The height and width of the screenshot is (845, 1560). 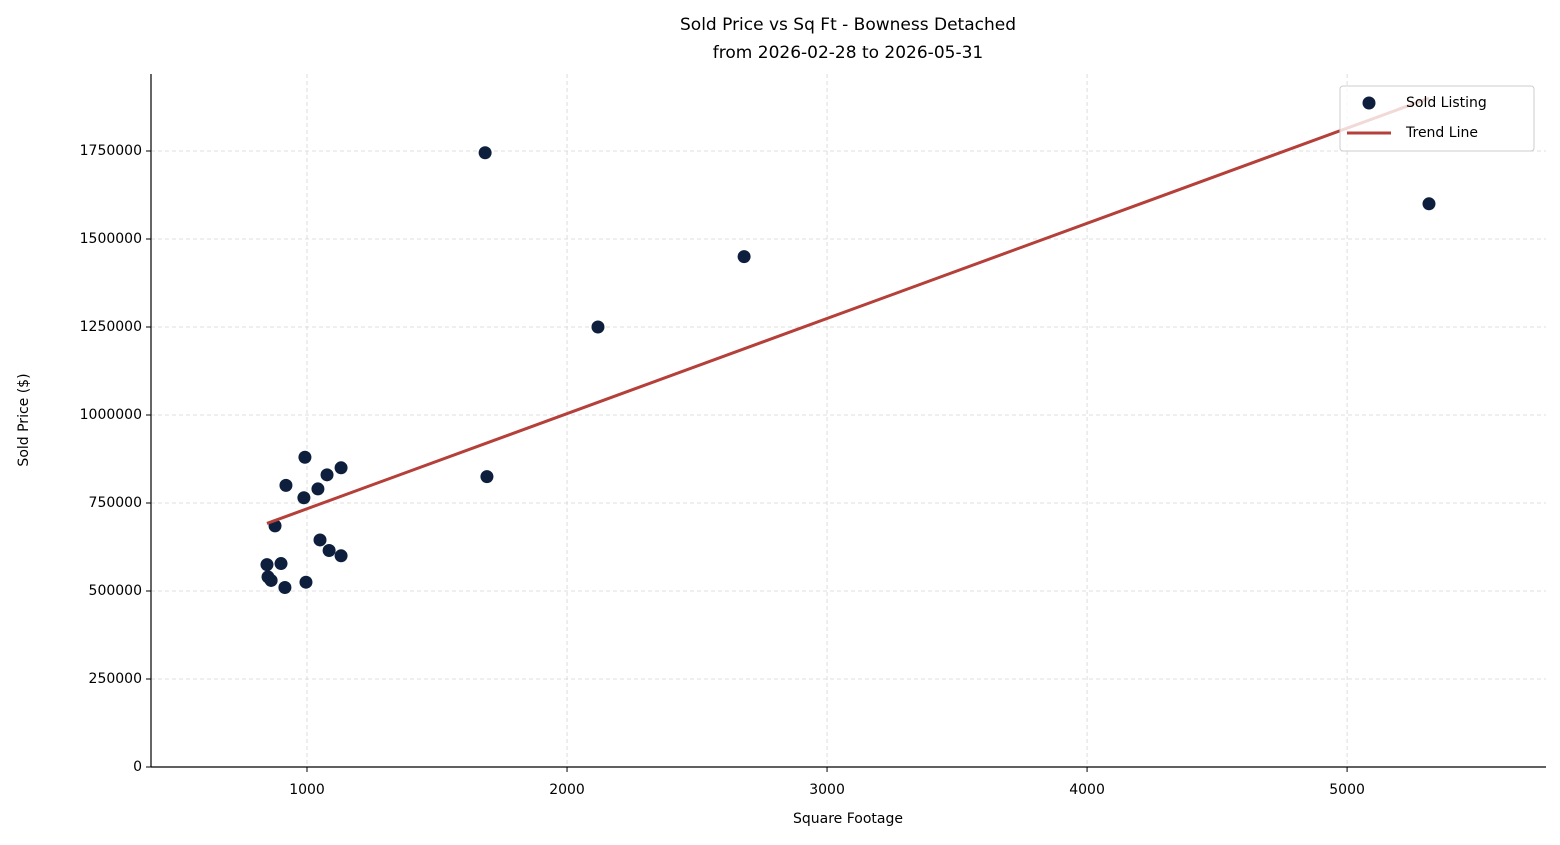 I want to click on legend-box, so click(x=1437, y=118).